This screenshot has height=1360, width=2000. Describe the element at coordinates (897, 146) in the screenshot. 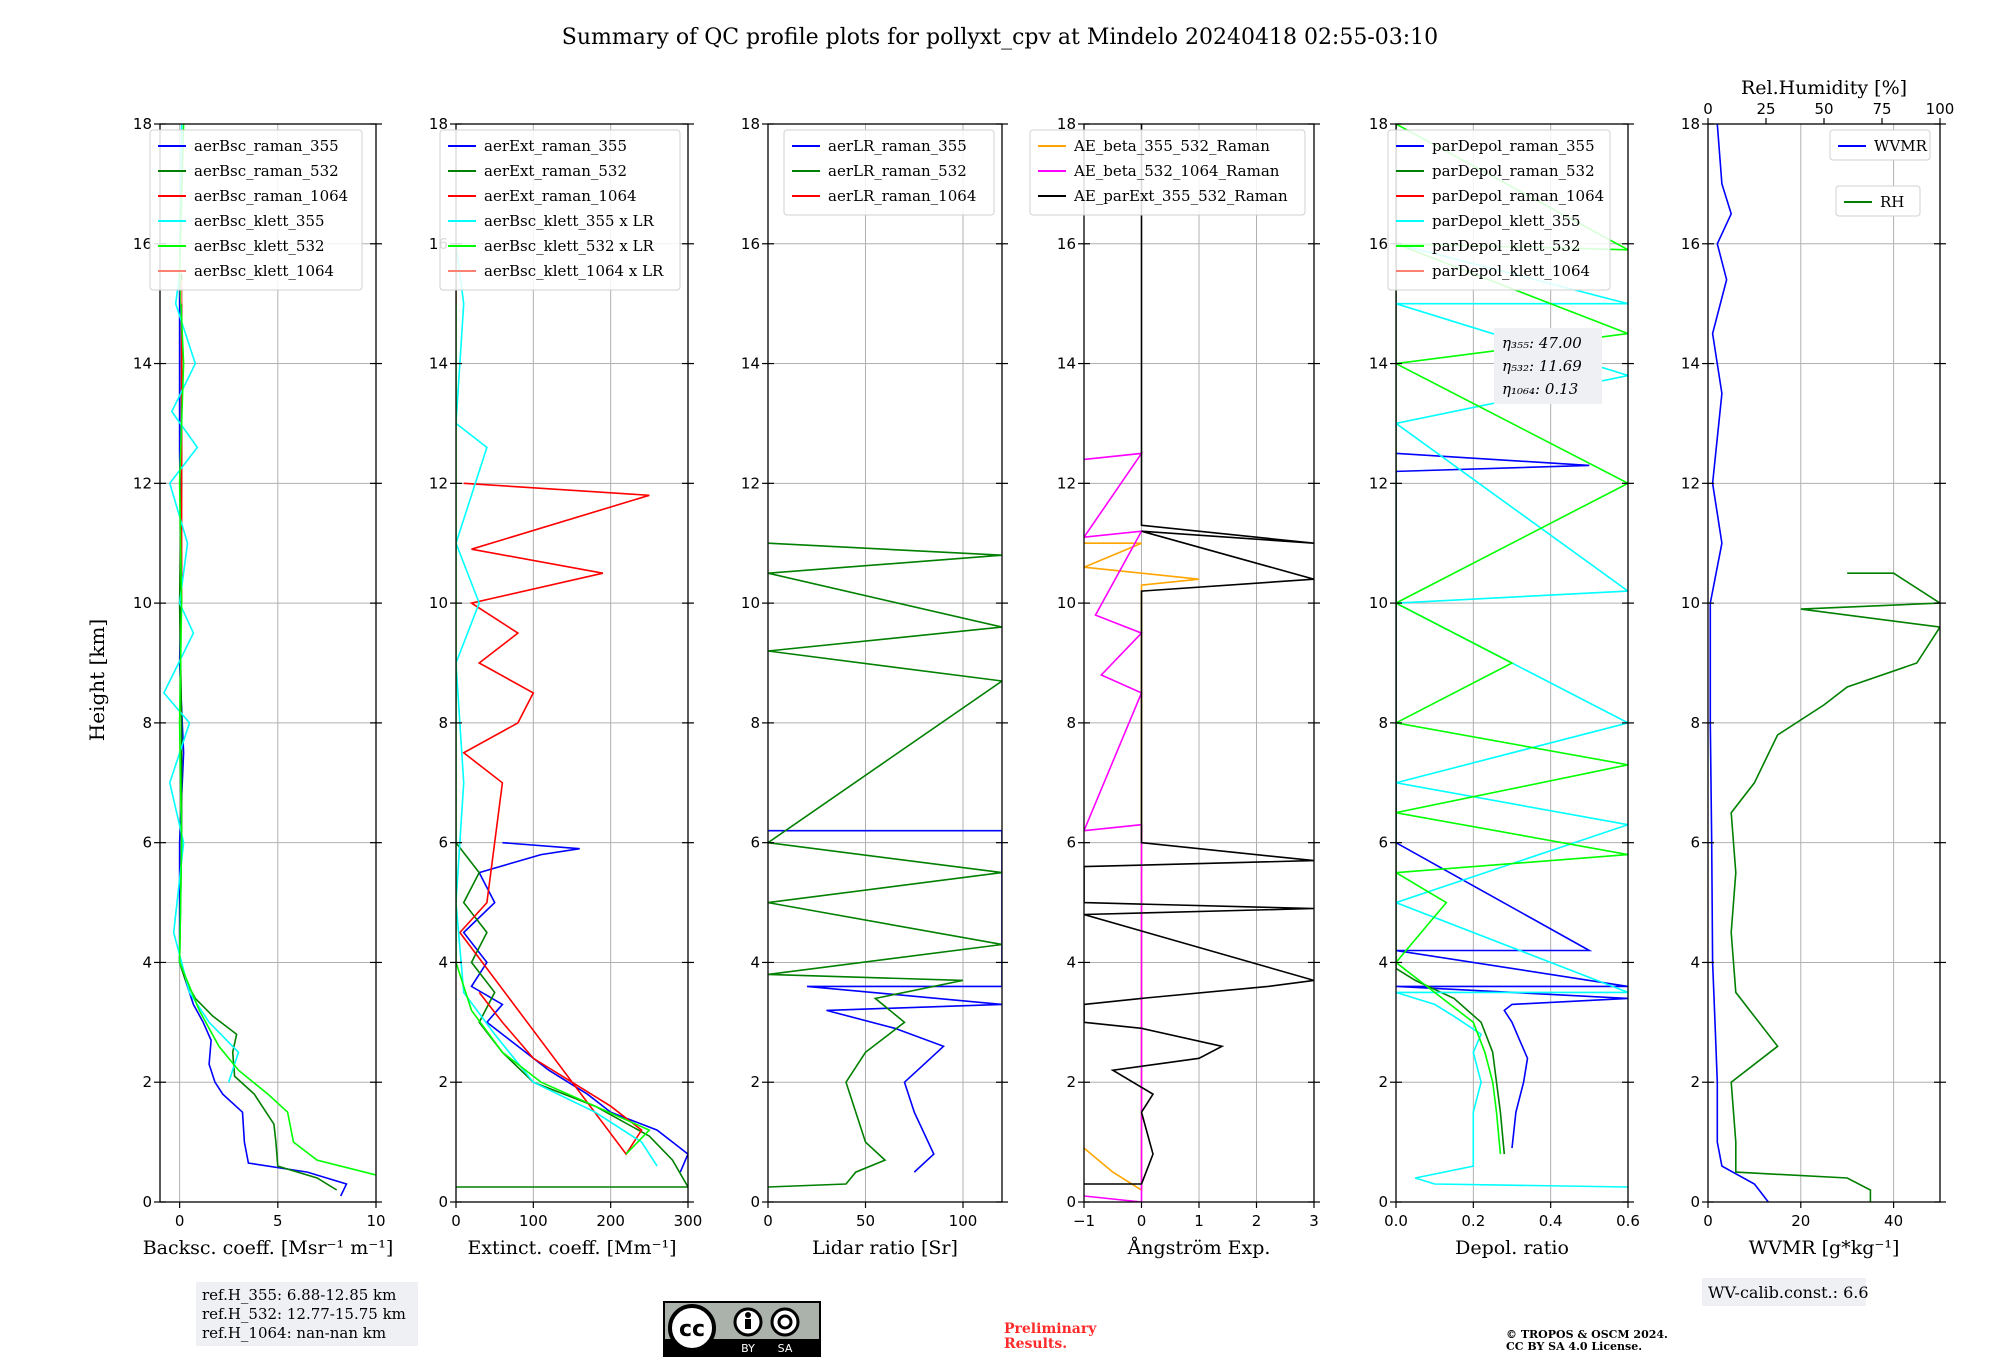

I see `legend-entry: aerLR_raman_355` at that location.